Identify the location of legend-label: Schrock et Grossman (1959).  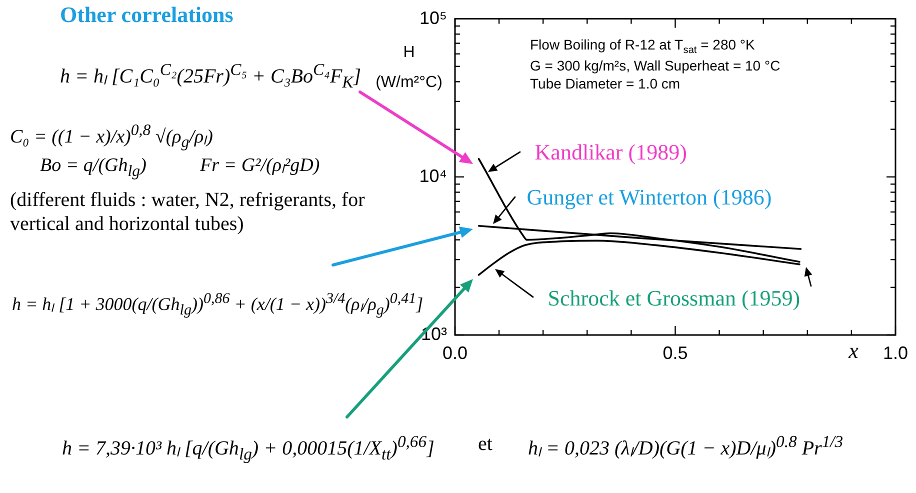
(674, 298).